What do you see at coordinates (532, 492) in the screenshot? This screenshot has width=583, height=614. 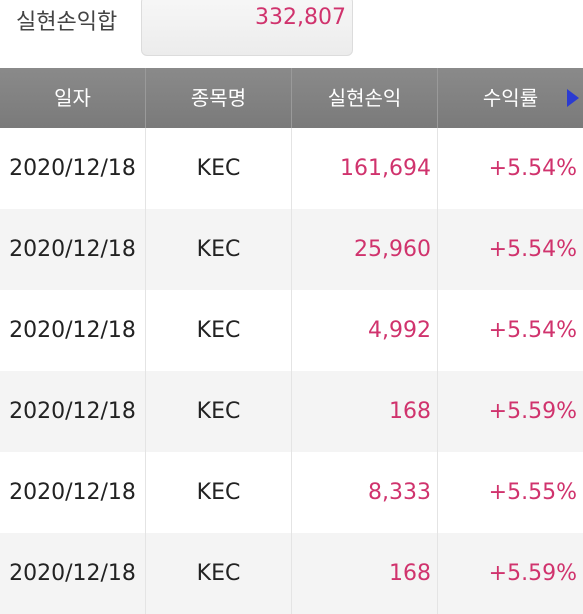 I see `row-return-rate: +5.55%` at bounding box center [532, 492].